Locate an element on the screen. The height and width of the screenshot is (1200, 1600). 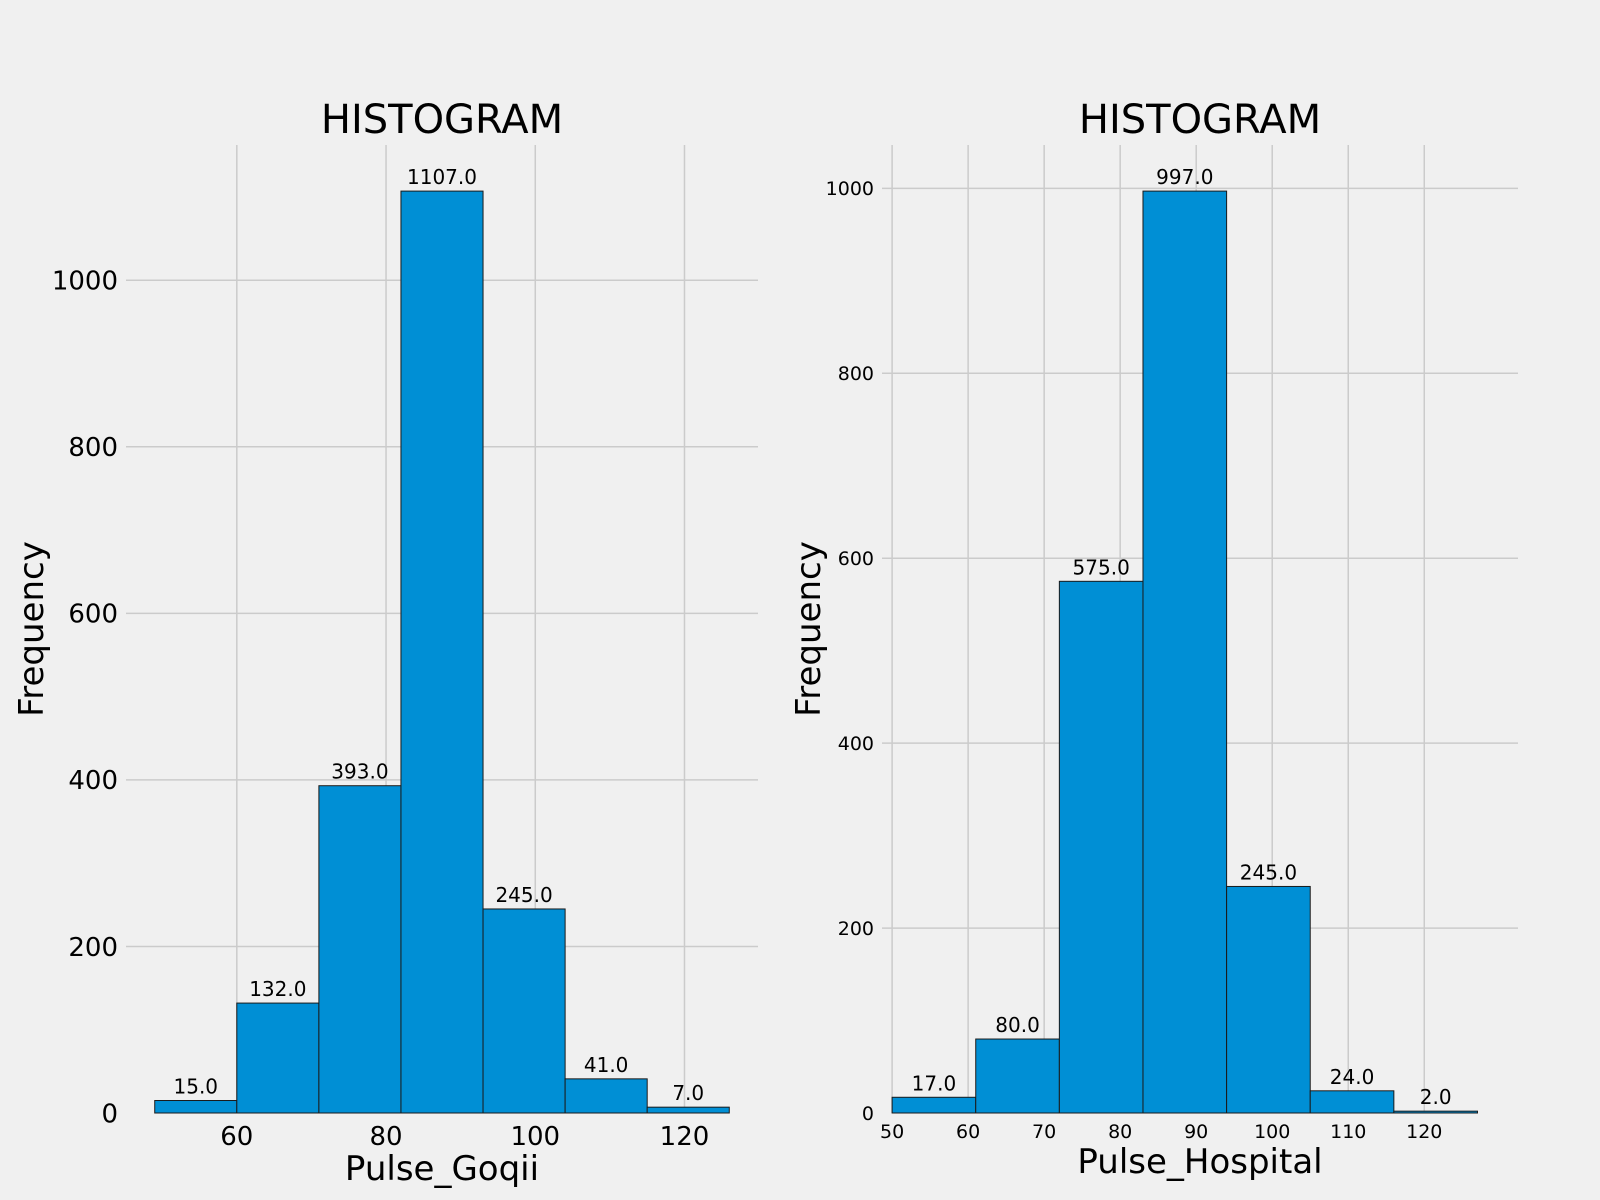
right-bar-data-label: 17.0 is located at coordinates (934, 1083).